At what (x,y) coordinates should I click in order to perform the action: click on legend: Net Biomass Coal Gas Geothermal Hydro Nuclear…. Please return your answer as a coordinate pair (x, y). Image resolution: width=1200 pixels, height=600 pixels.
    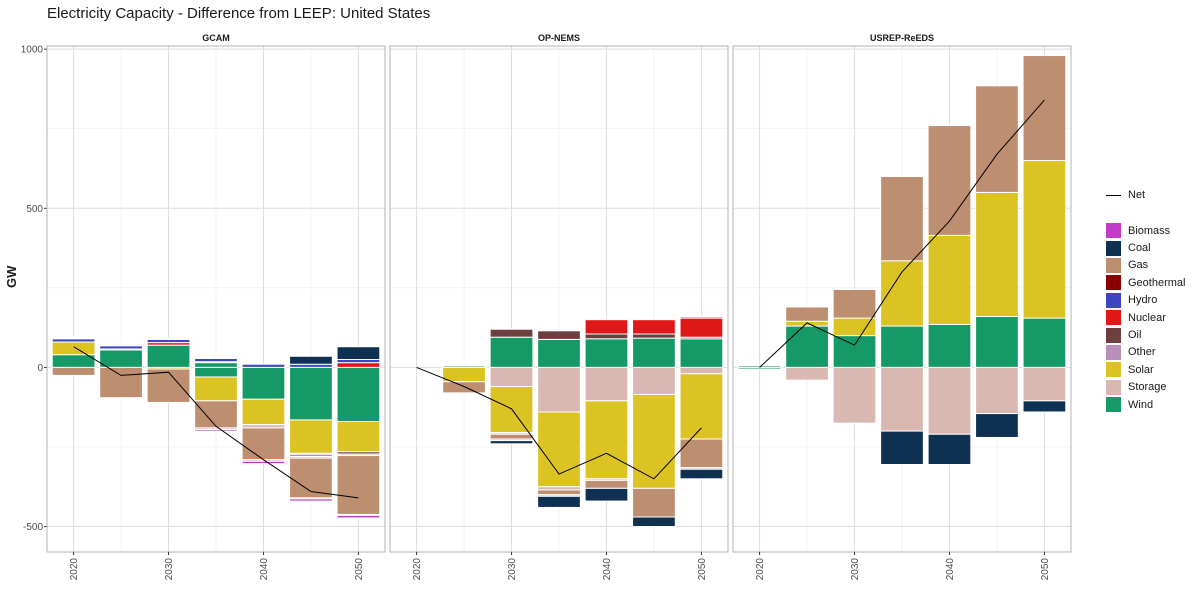
    Looking at the image, I should click on (1145, 300).